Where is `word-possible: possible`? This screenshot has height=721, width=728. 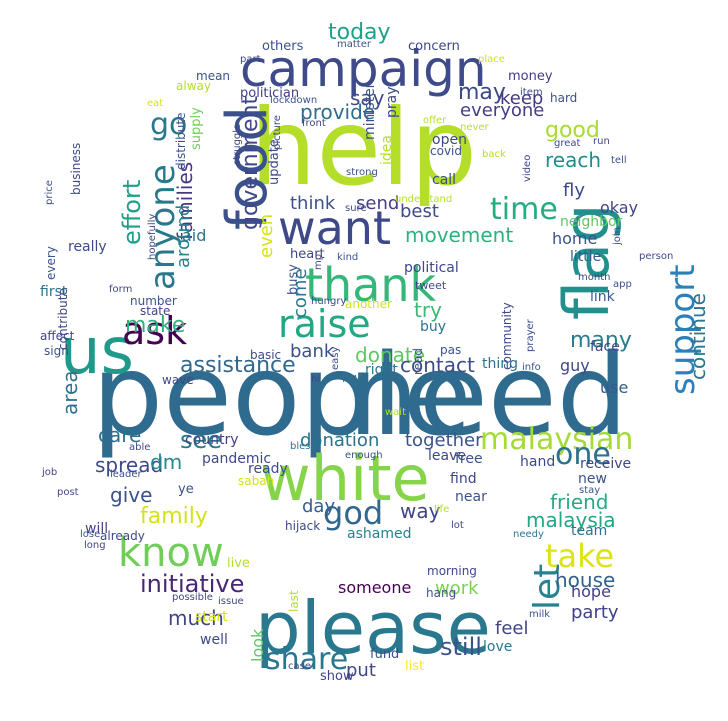
word-possible: possible is located at coordinates (192, 597).